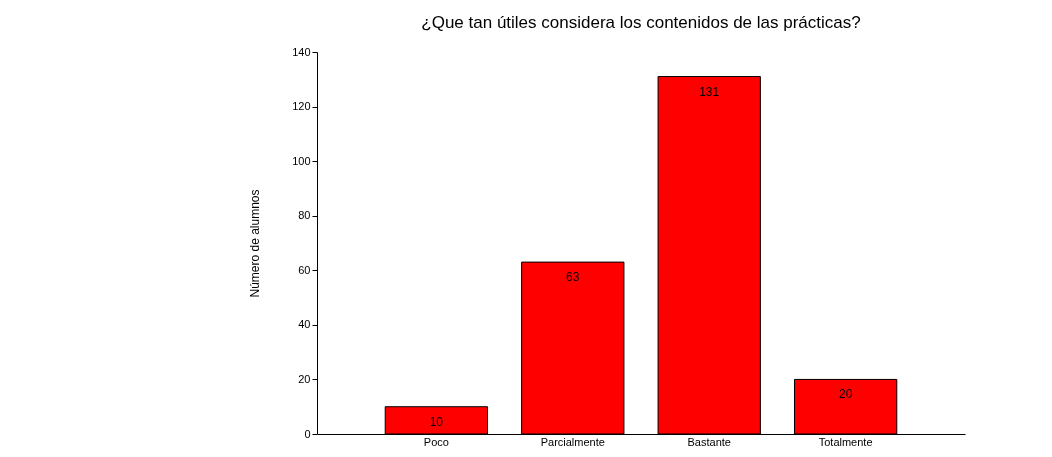  I want to click on y-tick-label: 140, so click(301, 51).